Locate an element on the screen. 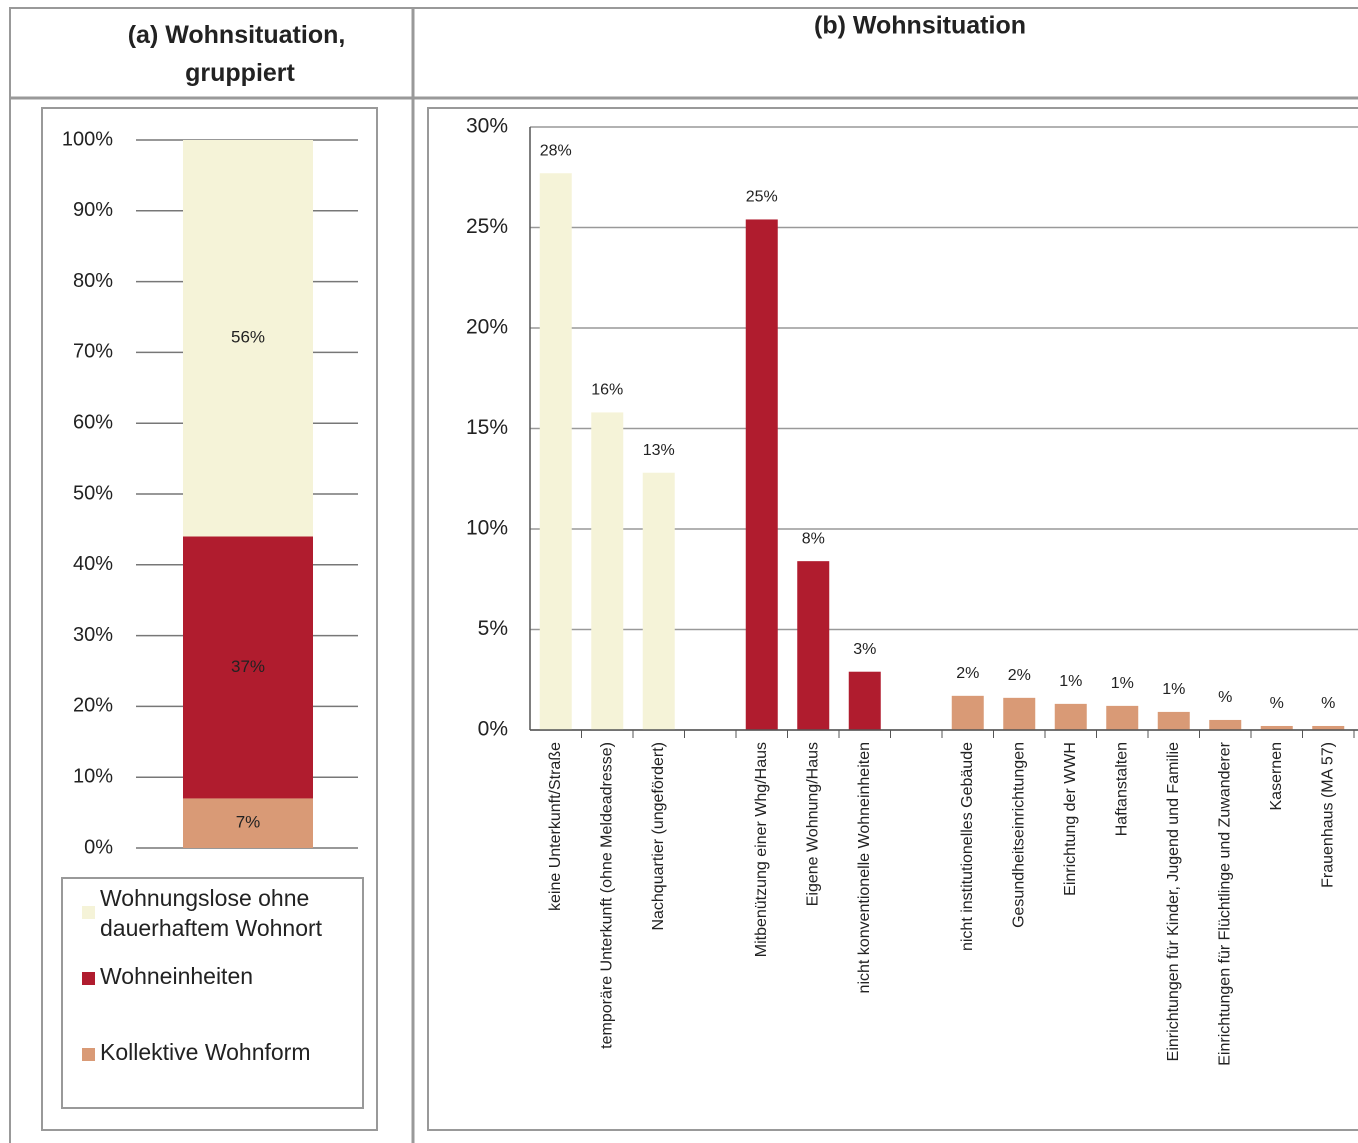 This screenshot has width=1358, height=1143. x-tick-label: Gesundheitseinrichtungen is located at coordinates (1018, 835).